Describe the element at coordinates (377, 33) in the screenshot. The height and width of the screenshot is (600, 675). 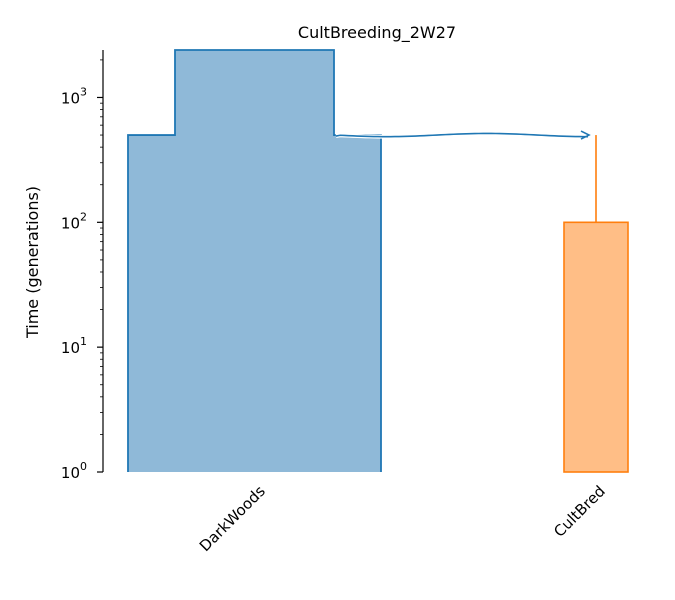
I see `chart-title: CultBreeding_2W27` at that location.